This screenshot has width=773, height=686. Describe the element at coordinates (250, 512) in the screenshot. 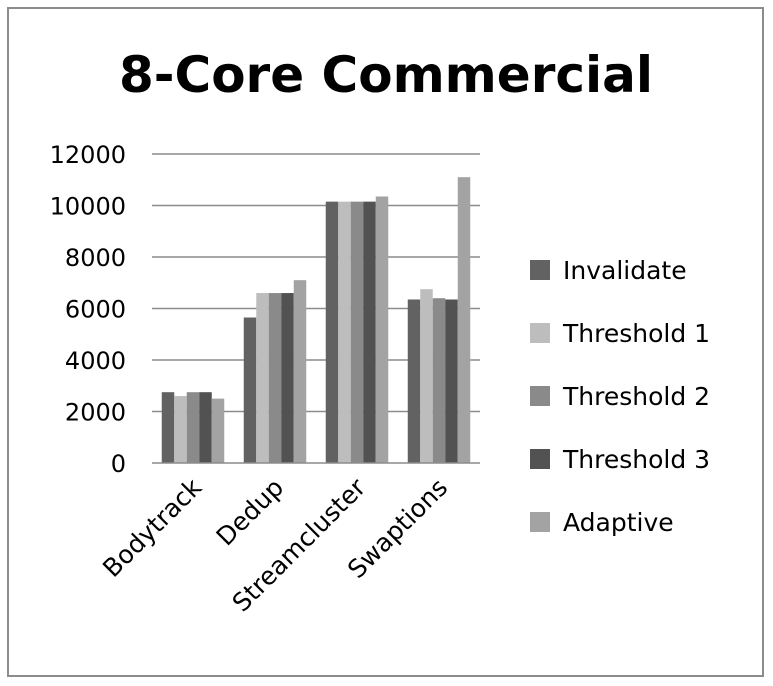

I see `x-tick-label: Dedup` at that location.